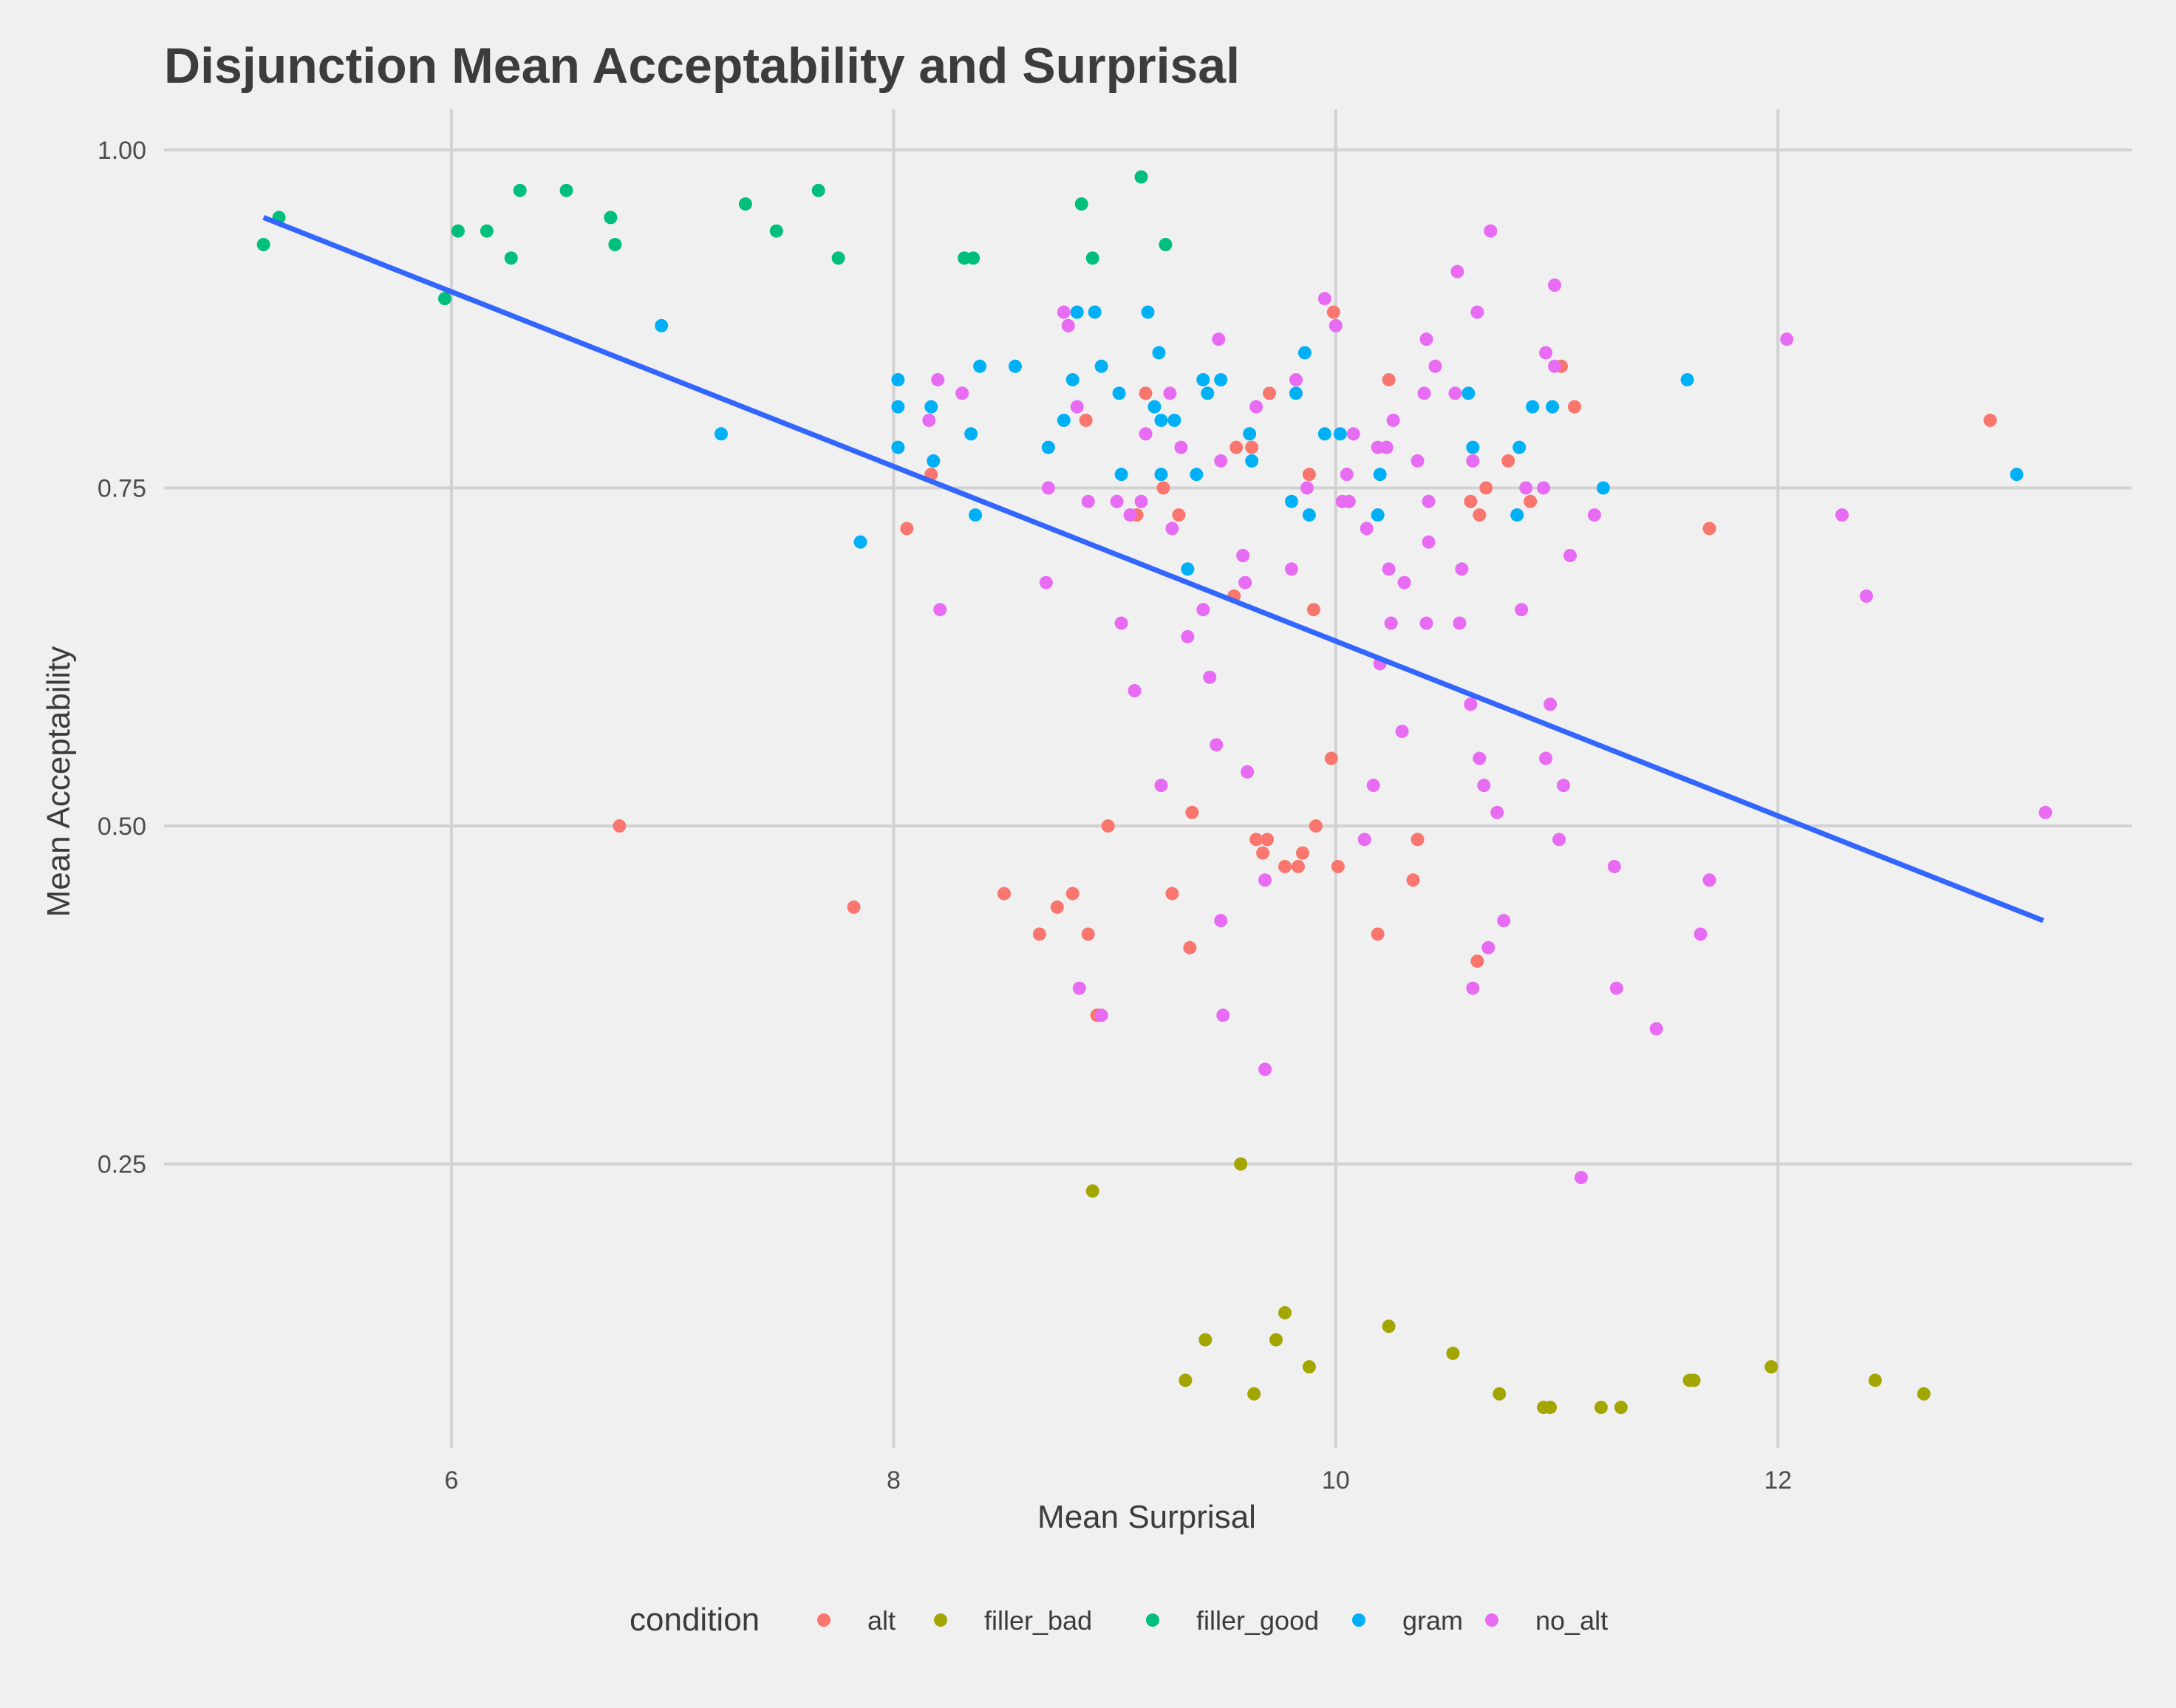  What do you see at coordinates (122, 488) in the screenshot?
I see `y-tick-label: 0.75` at bounding box center [122, 488].